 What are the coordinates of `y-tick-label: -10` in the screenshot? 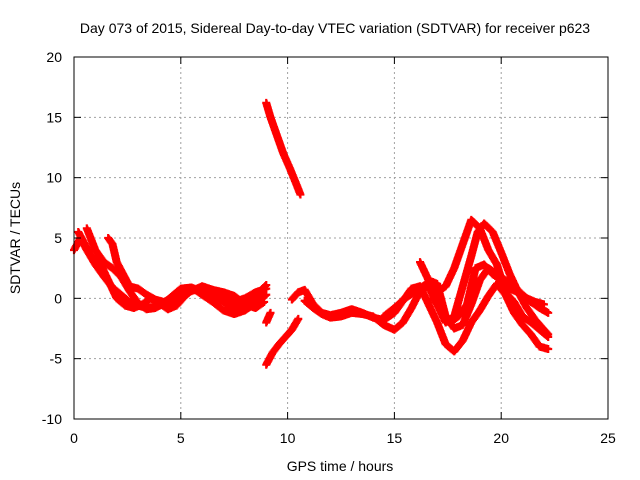 It's located at (52, 419).